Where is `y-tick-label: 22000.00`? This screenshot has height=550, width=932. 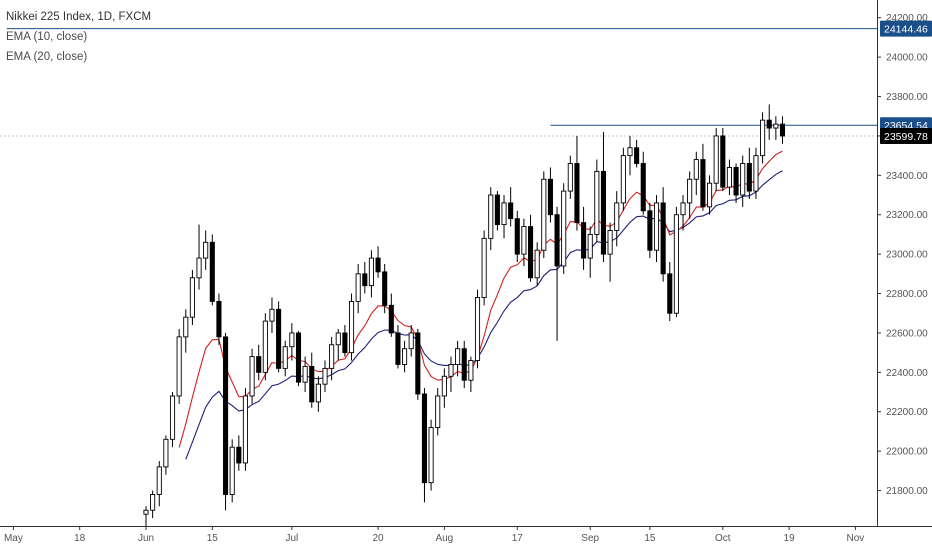
y-tick-label: 22000.00 is located at coordinates (907, 452).